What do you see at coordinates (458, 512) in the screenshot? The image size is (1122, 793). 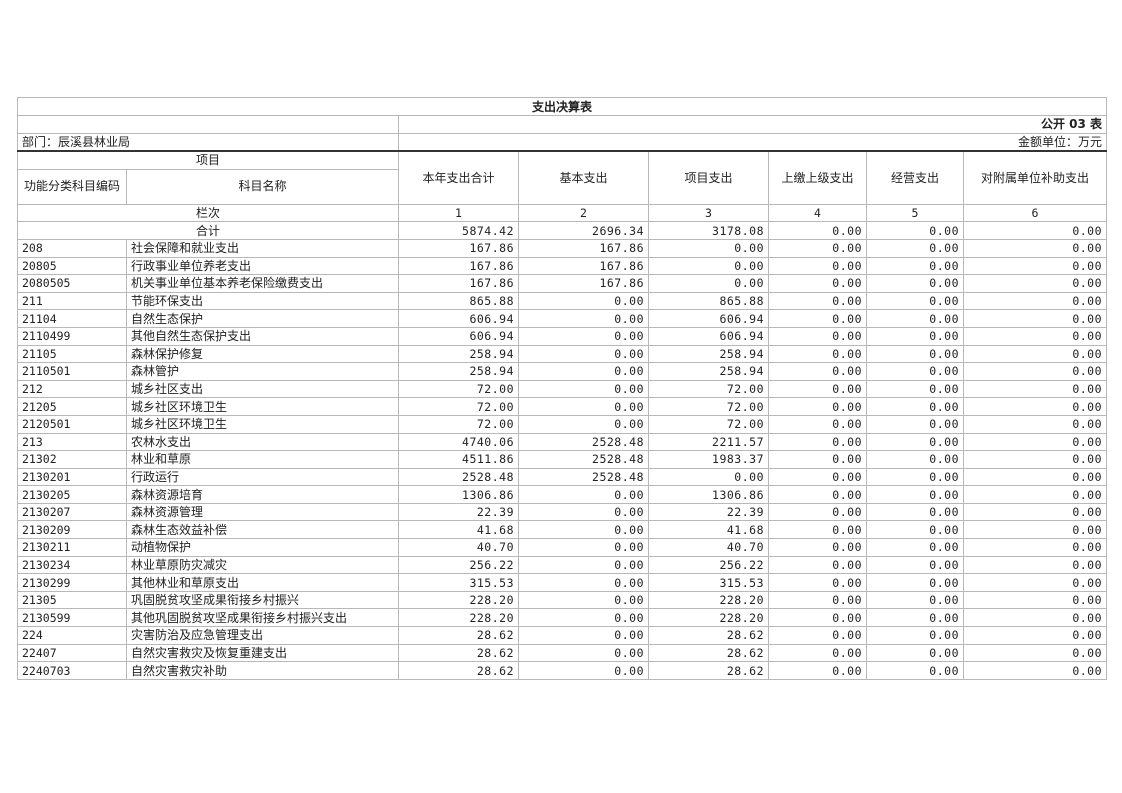 I see `amount-cell: 22.39` at bounding box center [458, 512].